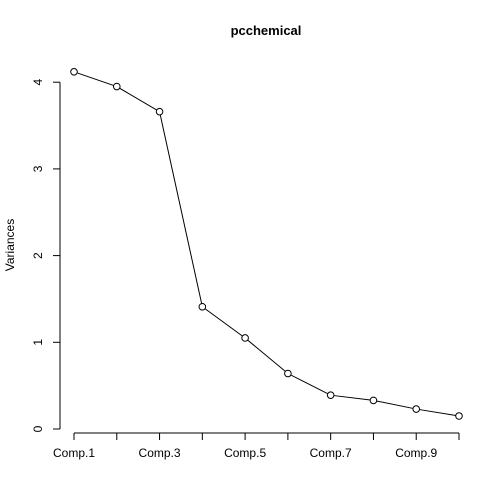 Image resolution: width=504 pixels, height=504 pixels. Describe the element at coordinates (416, 453) in the screenshot. I see `x-tick-label: Comp.9` at that location.